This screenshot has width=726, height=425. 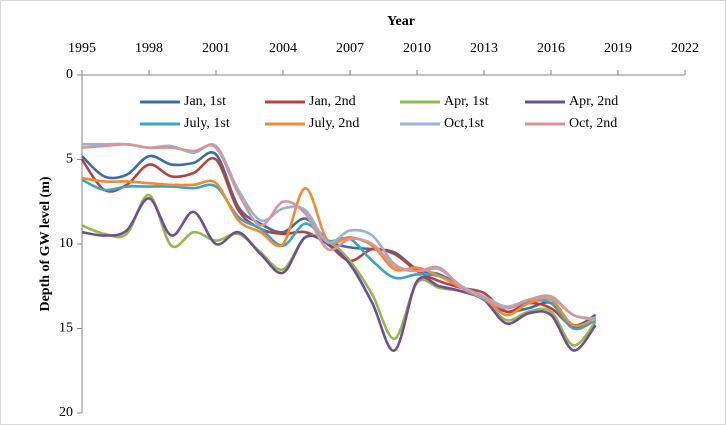 What do you see at coordinates (466, 101) in the screenshot?
I see `legend-label: Apr, 1st` at bounding box center [466, 101].